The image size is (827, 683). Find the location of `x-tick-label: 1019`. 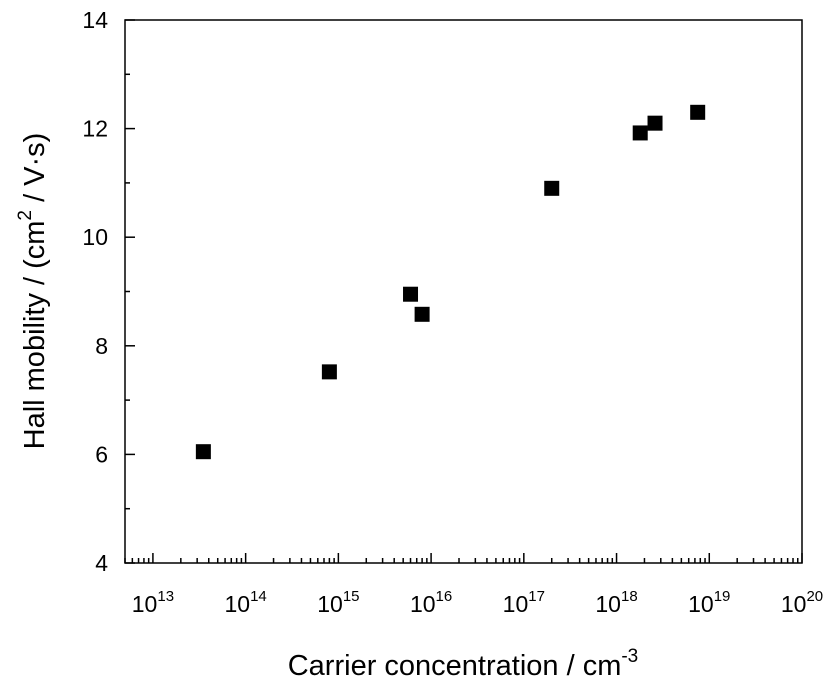

x-tick-label: 1019 is located at coordinates (709, 602).